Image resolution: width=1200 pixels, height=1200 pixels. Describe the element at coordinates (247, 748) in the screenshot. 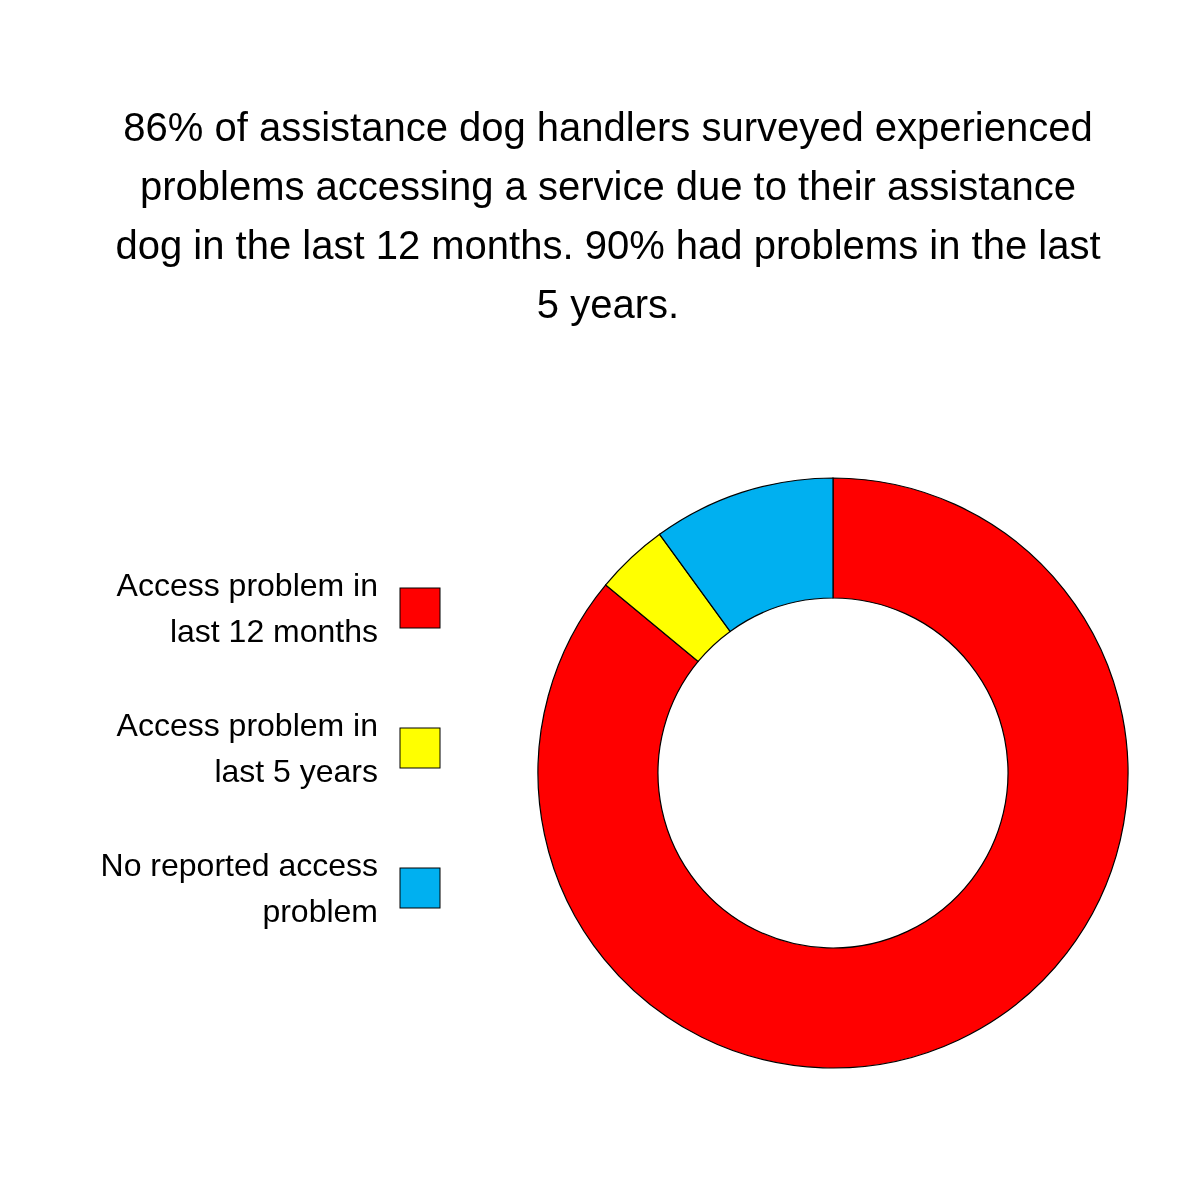

I see `legend-label: Access problem in last 5 years` at that location.